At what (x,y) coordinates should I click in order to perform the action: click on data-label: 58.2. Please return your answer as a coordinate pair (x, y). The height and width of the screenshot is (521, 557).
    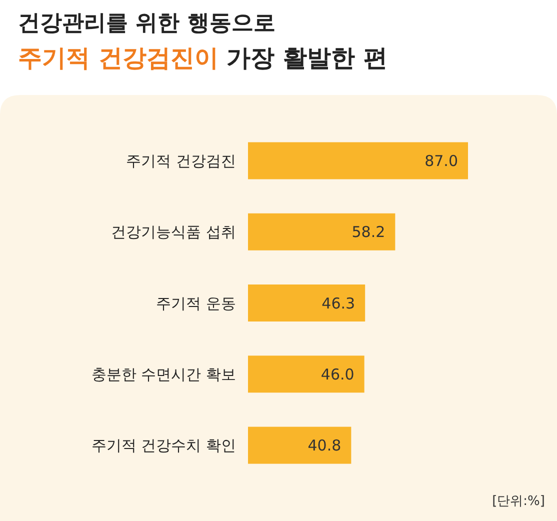
    Looking at the image, I should click on (369, 232).